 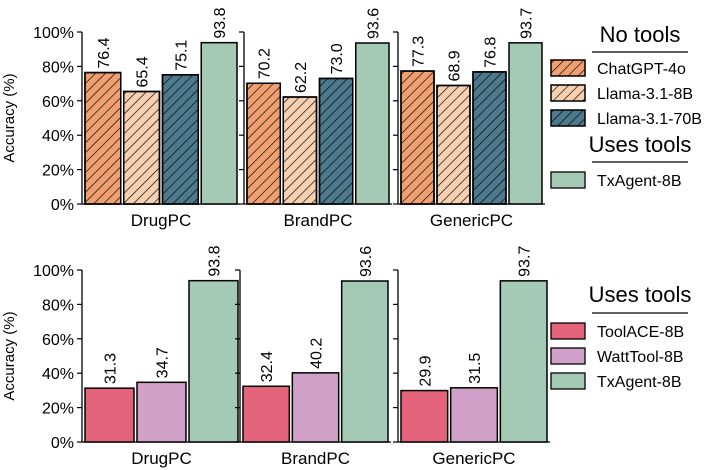 What do you see at coordinates (640, 357) in the screenshot?
I see `legend-label: WattTool-8B` at bounding box center [640, 357].